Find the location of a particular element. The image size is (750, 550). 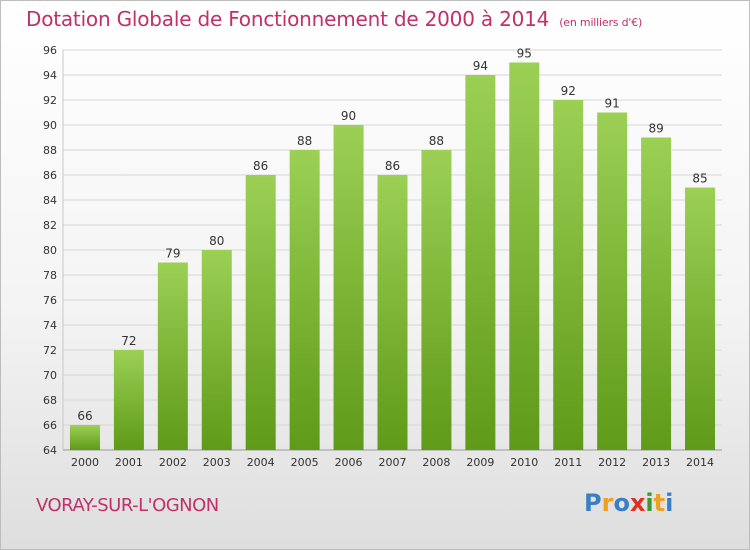

y-tick-label: 78 is located at coordinates (50, 275).